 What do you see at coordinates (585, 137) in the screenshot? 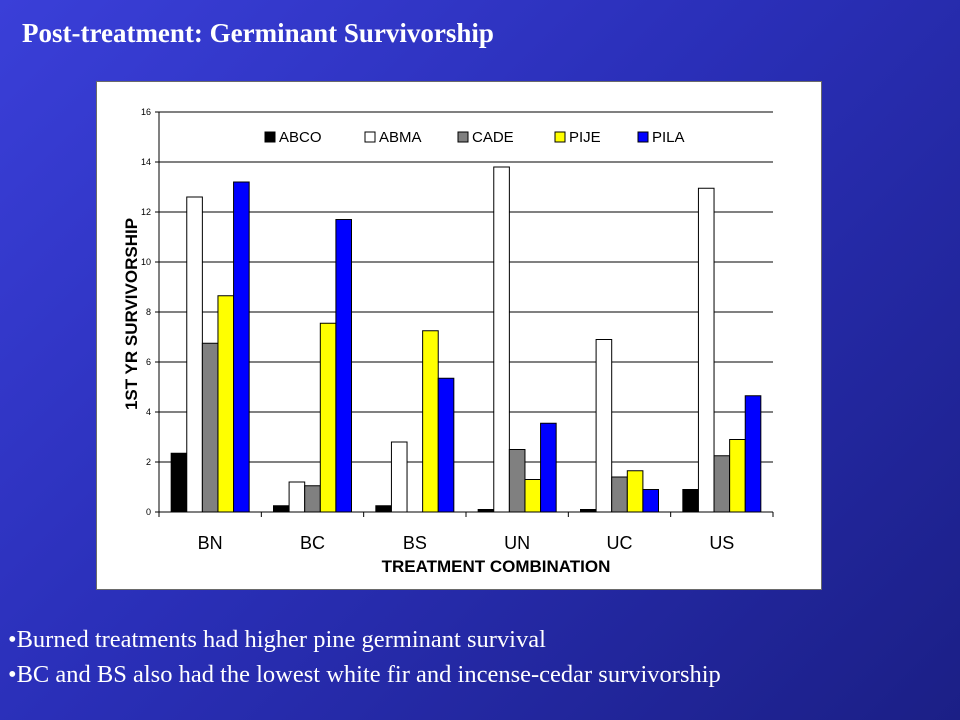
I see `legend-label: PIJE` at bounding box center [585, 137].